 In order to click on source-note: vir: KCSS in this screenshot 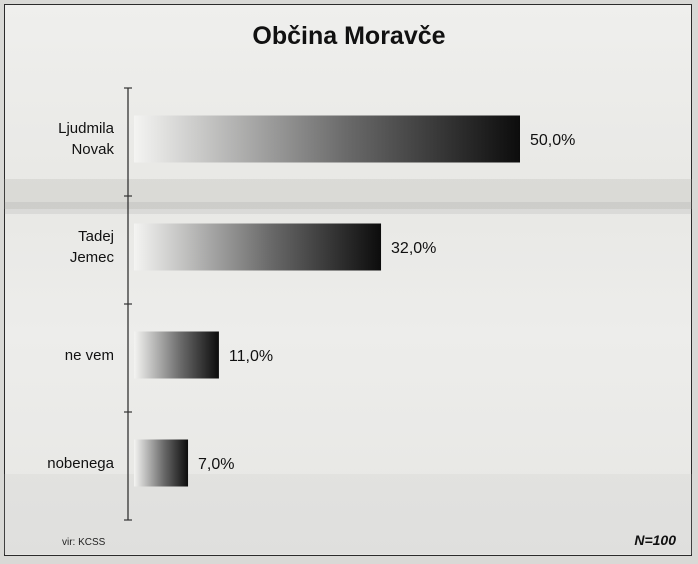, I will do `click(83, 542)`.